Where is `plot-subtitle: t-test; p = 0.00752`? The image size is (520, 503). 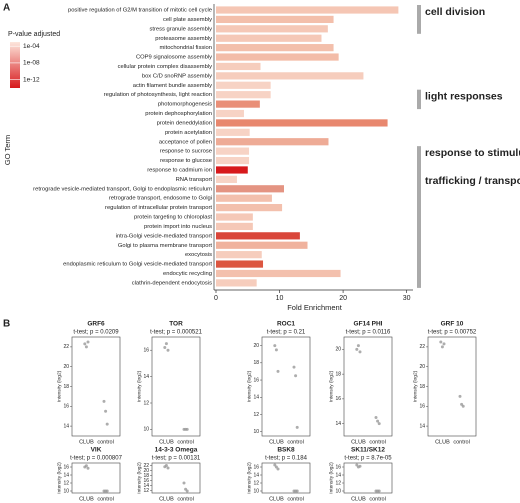 plot-subtitle: t-test; p = 0.00752 is located at coordinates (452, 333).